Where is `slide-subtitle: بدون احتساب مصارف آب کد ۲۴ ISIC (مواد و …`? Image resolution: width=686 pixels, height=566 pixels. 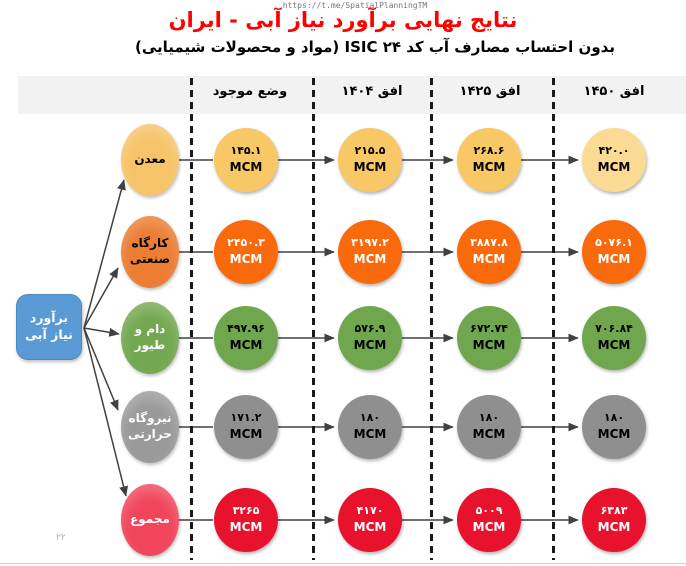 slide-subtitle: بدون احتساب مصارف آب کد ۲۴ ISIC (مواد و … is located at coordinates (375, 47).